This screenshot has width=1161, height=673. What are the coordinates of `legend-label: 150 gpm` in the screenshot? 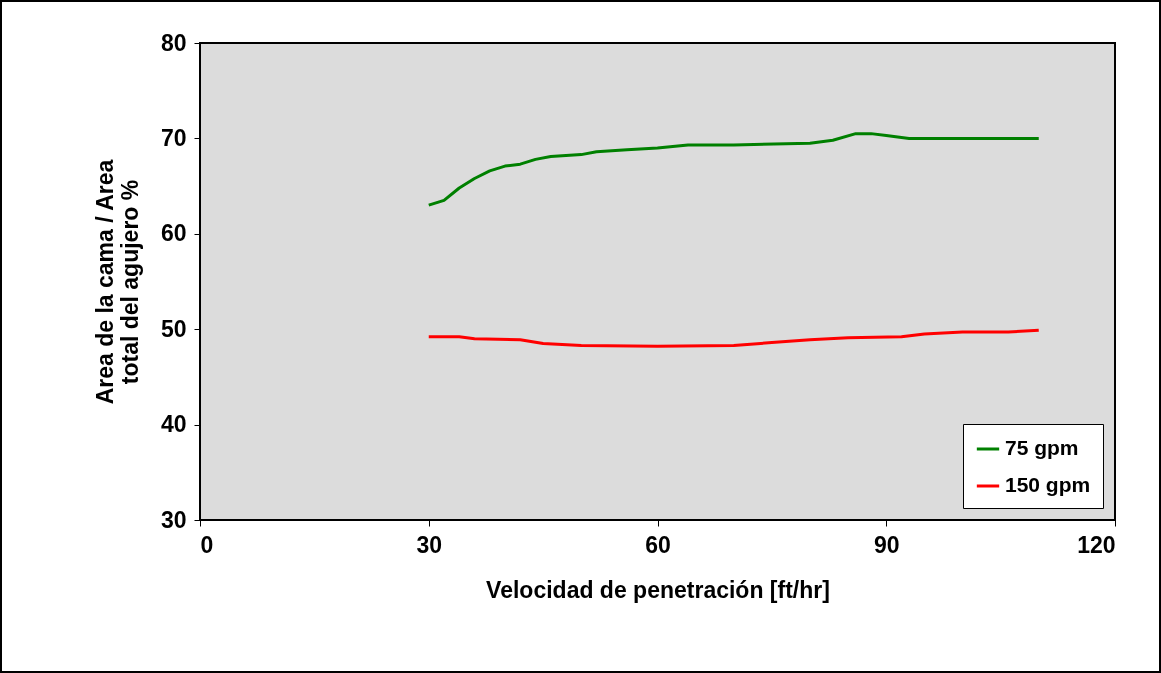 It's located at (1048, 484).